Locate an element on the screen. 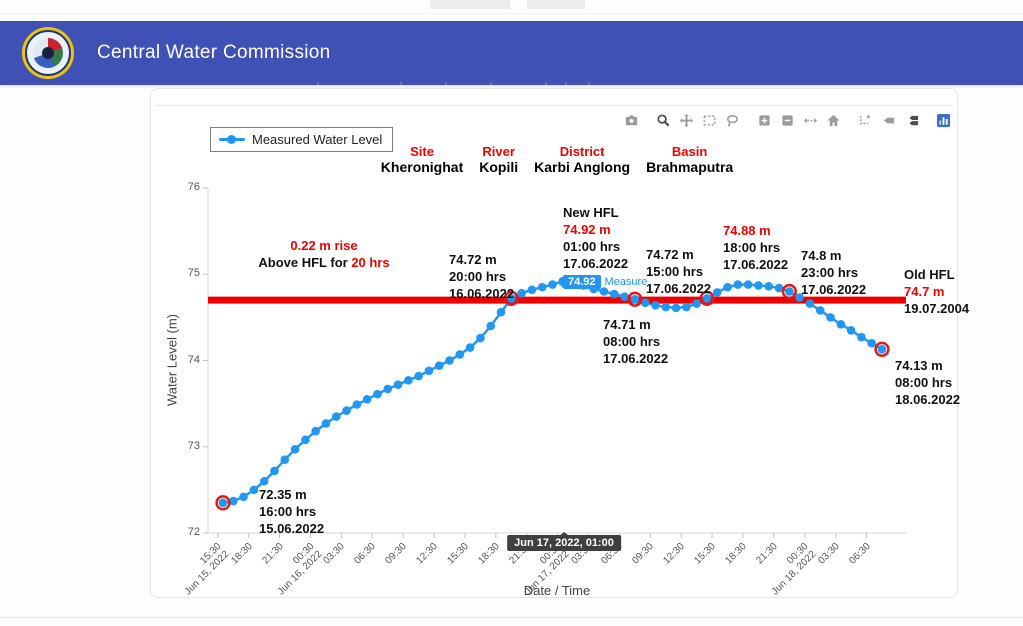  hover-label: 74.92 Measure is located at coordinates (603, 282).